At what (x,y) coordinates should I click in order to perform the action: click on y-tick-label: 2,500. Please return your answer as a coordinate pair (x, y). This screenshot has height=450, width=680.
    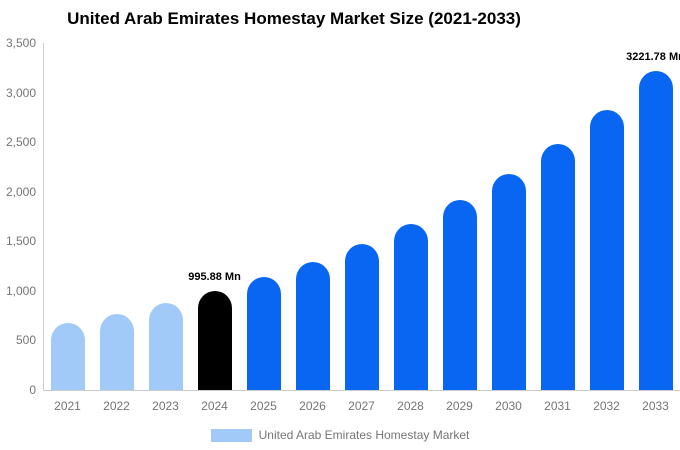
    Looking at the image, I should click on (20, 142).